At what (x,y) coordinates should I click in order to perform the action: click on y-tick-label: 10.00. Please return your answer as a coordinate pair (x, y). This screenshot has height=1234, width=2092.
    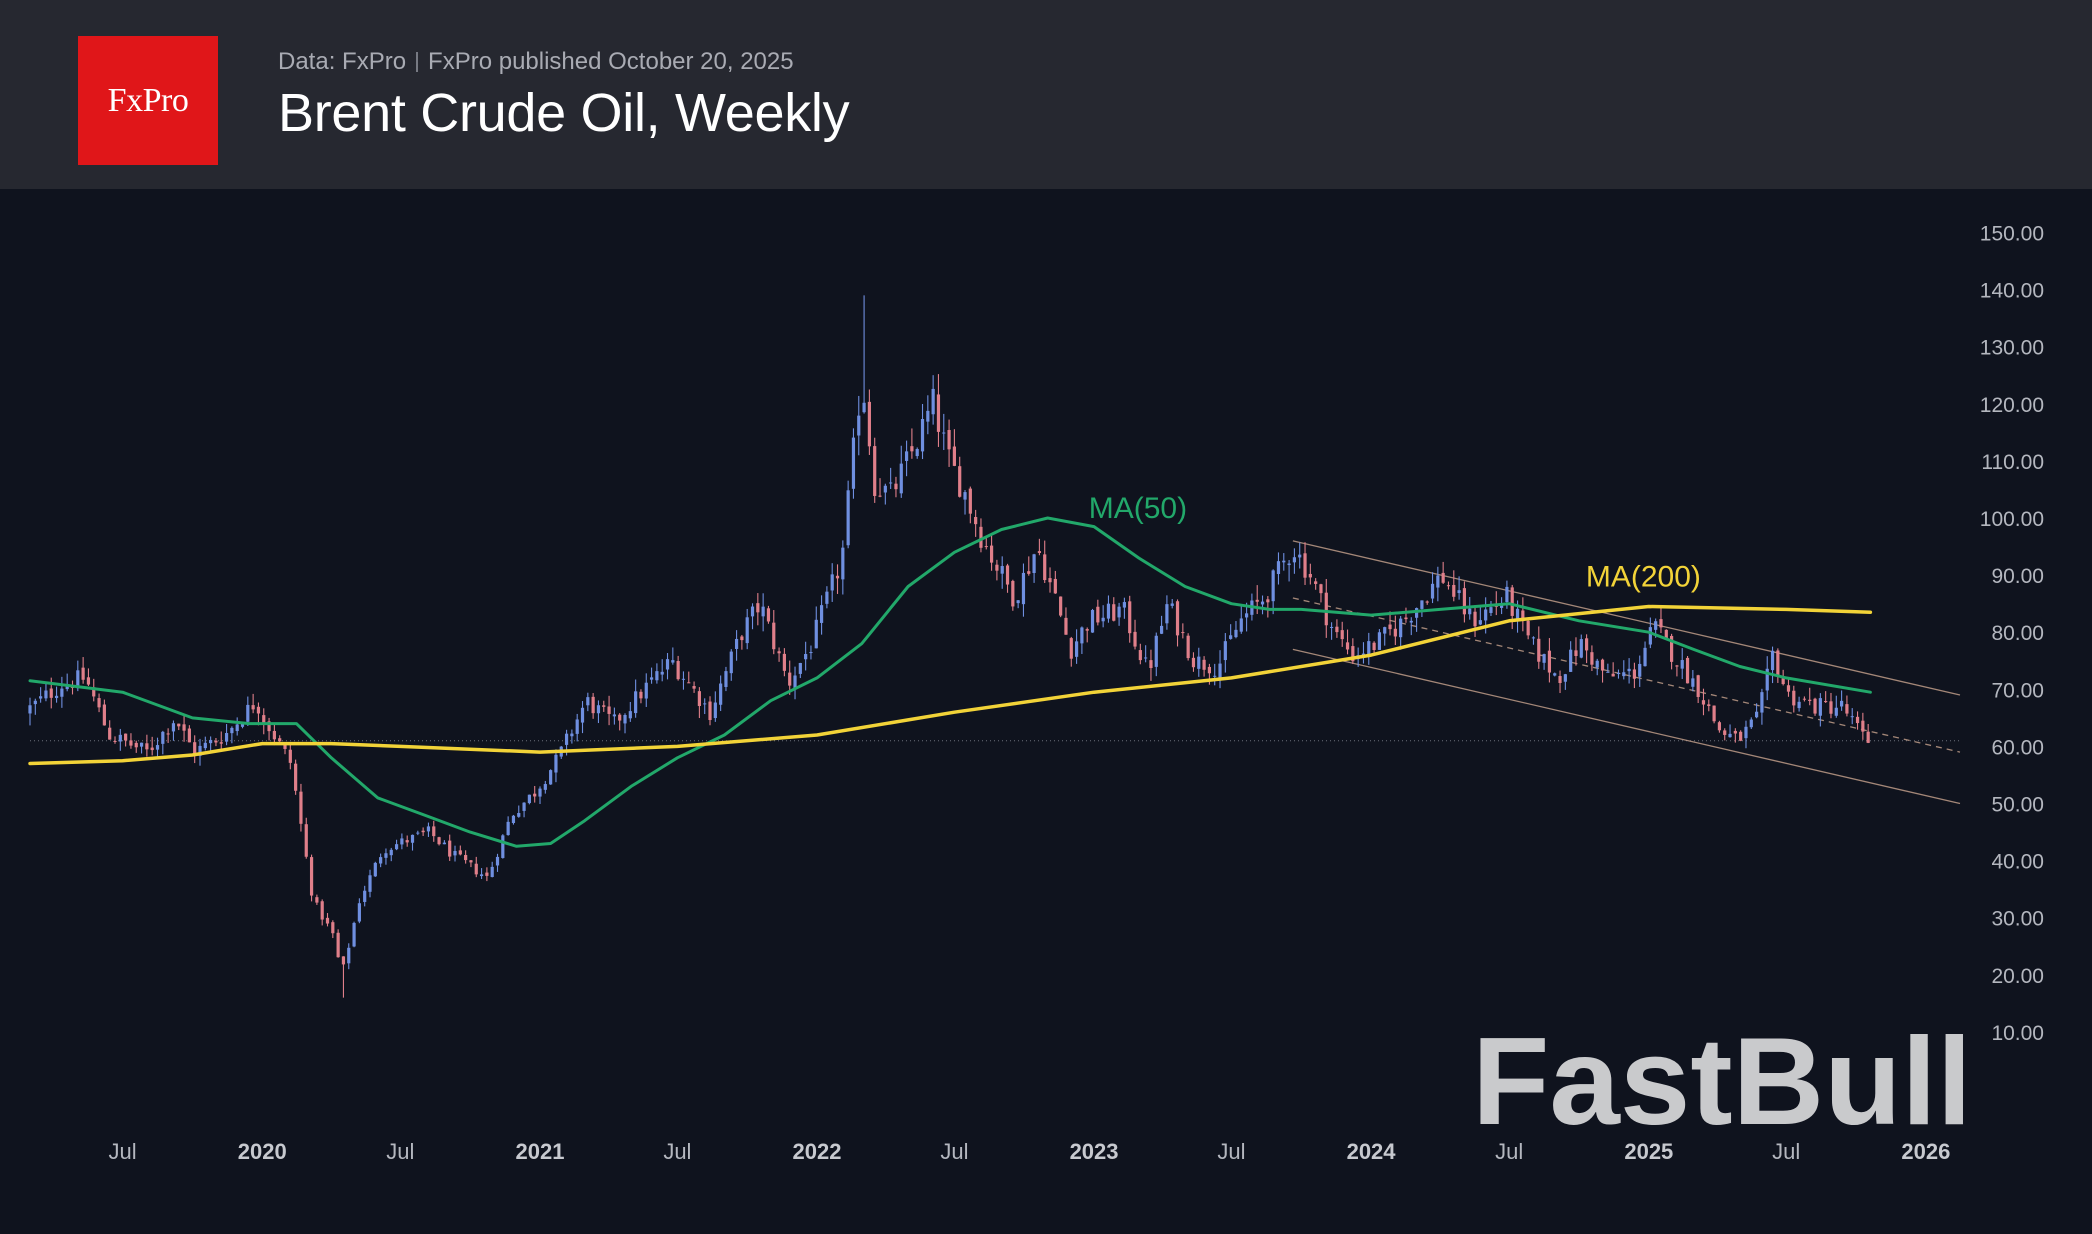
    Looking at the image, I should click on (2017, 1033).